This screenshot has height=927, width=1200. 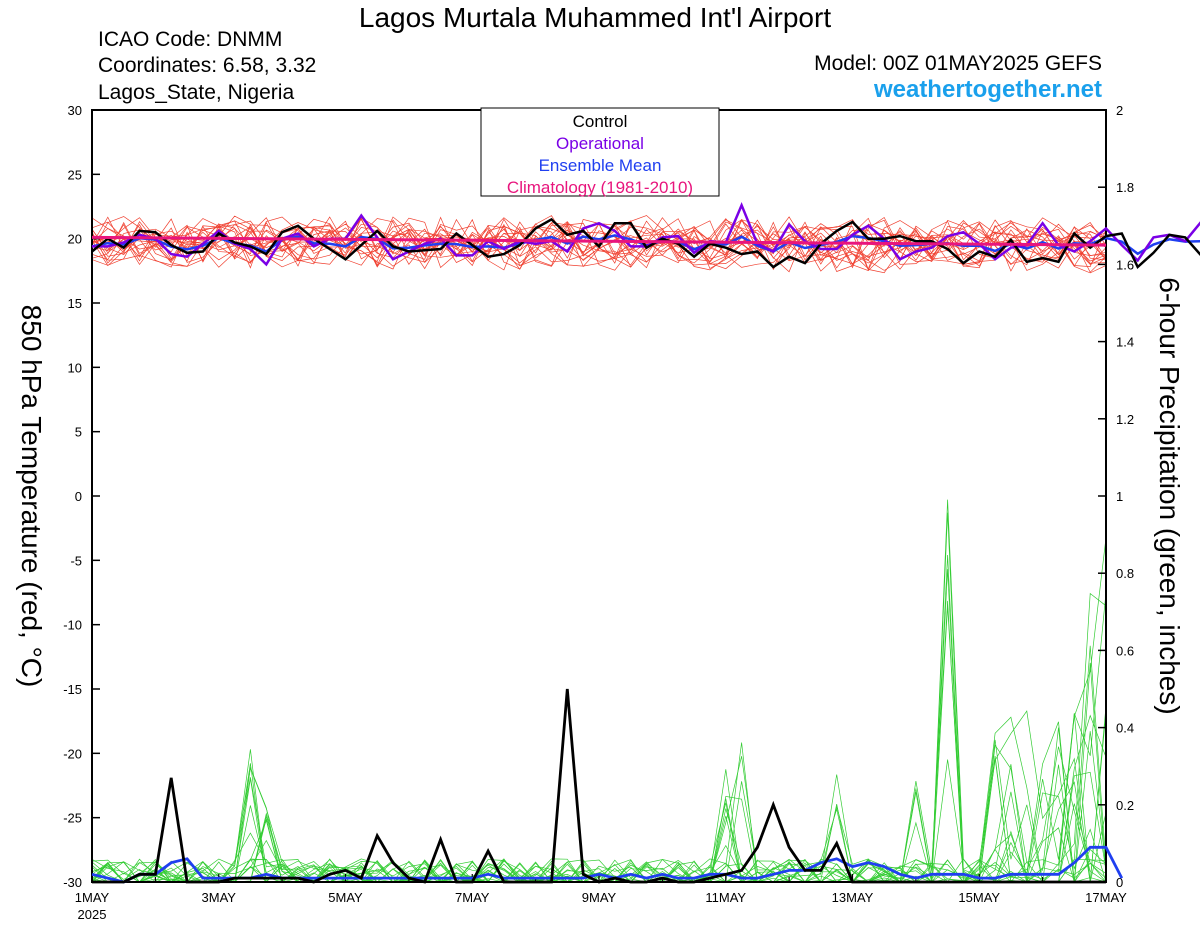 What do you see at coordinates (190, 39) in the screenshot?
I see `icao-code: ICAO Code: DNMM` at bounding box center [190, 39].